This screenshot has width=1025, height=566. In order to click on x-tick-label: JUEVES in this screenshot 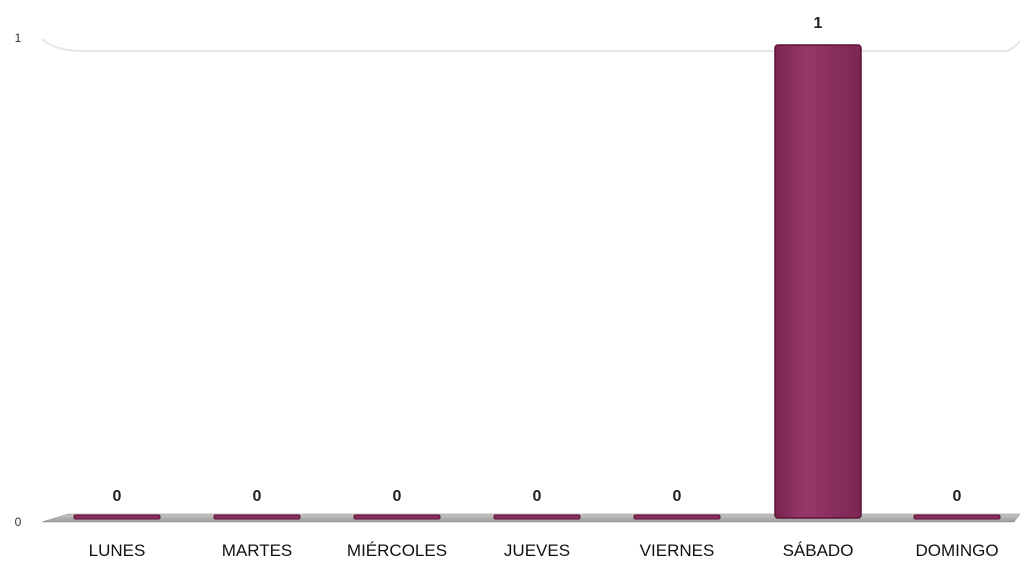, I will do `click(537, 550)`.